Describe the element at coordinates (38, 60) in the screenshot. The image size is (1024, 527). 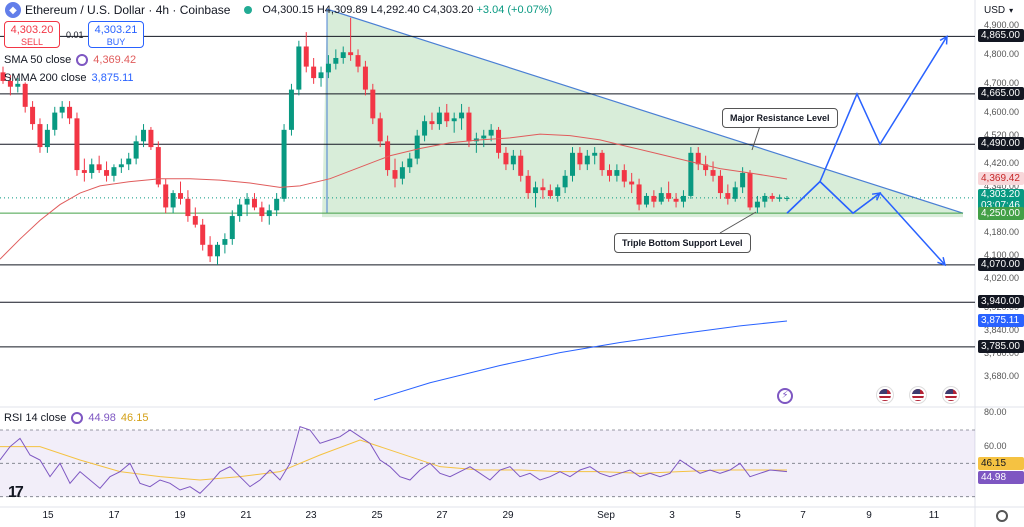
I see `sma50-label: SMA 50 close` at that location.